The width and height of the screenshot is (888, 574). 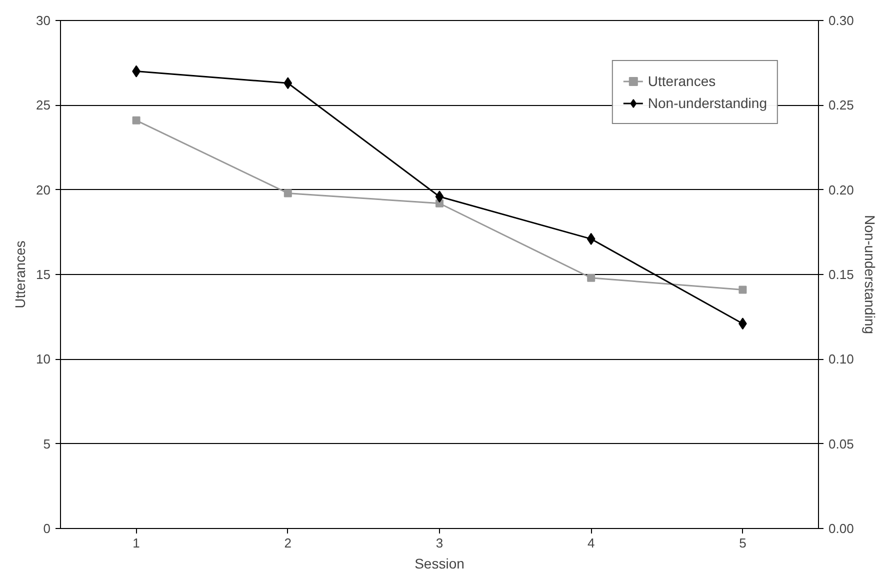 I want to click on legend-label: Non-understanding, so click(x=707, y=103).